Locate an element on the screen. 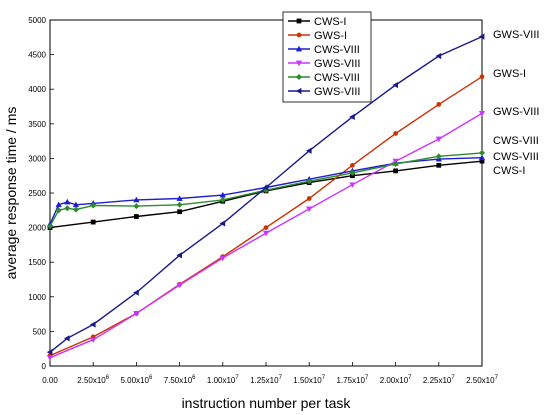 This screenshot has width=550, height=415. legend-item: GWS-I is located at coordinates (317, 36).